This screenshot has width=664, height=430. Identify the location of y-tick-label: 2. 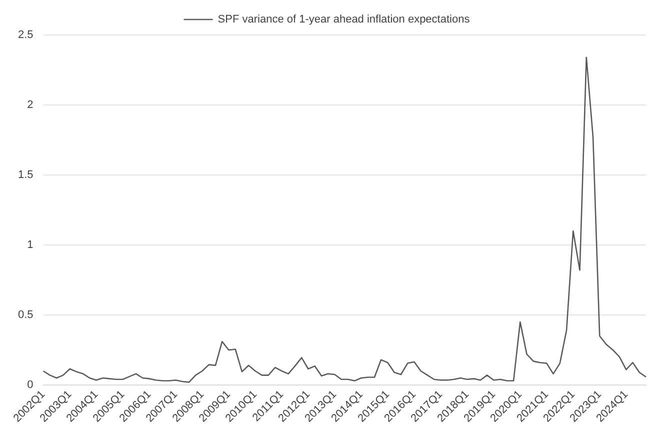
(30, 105).